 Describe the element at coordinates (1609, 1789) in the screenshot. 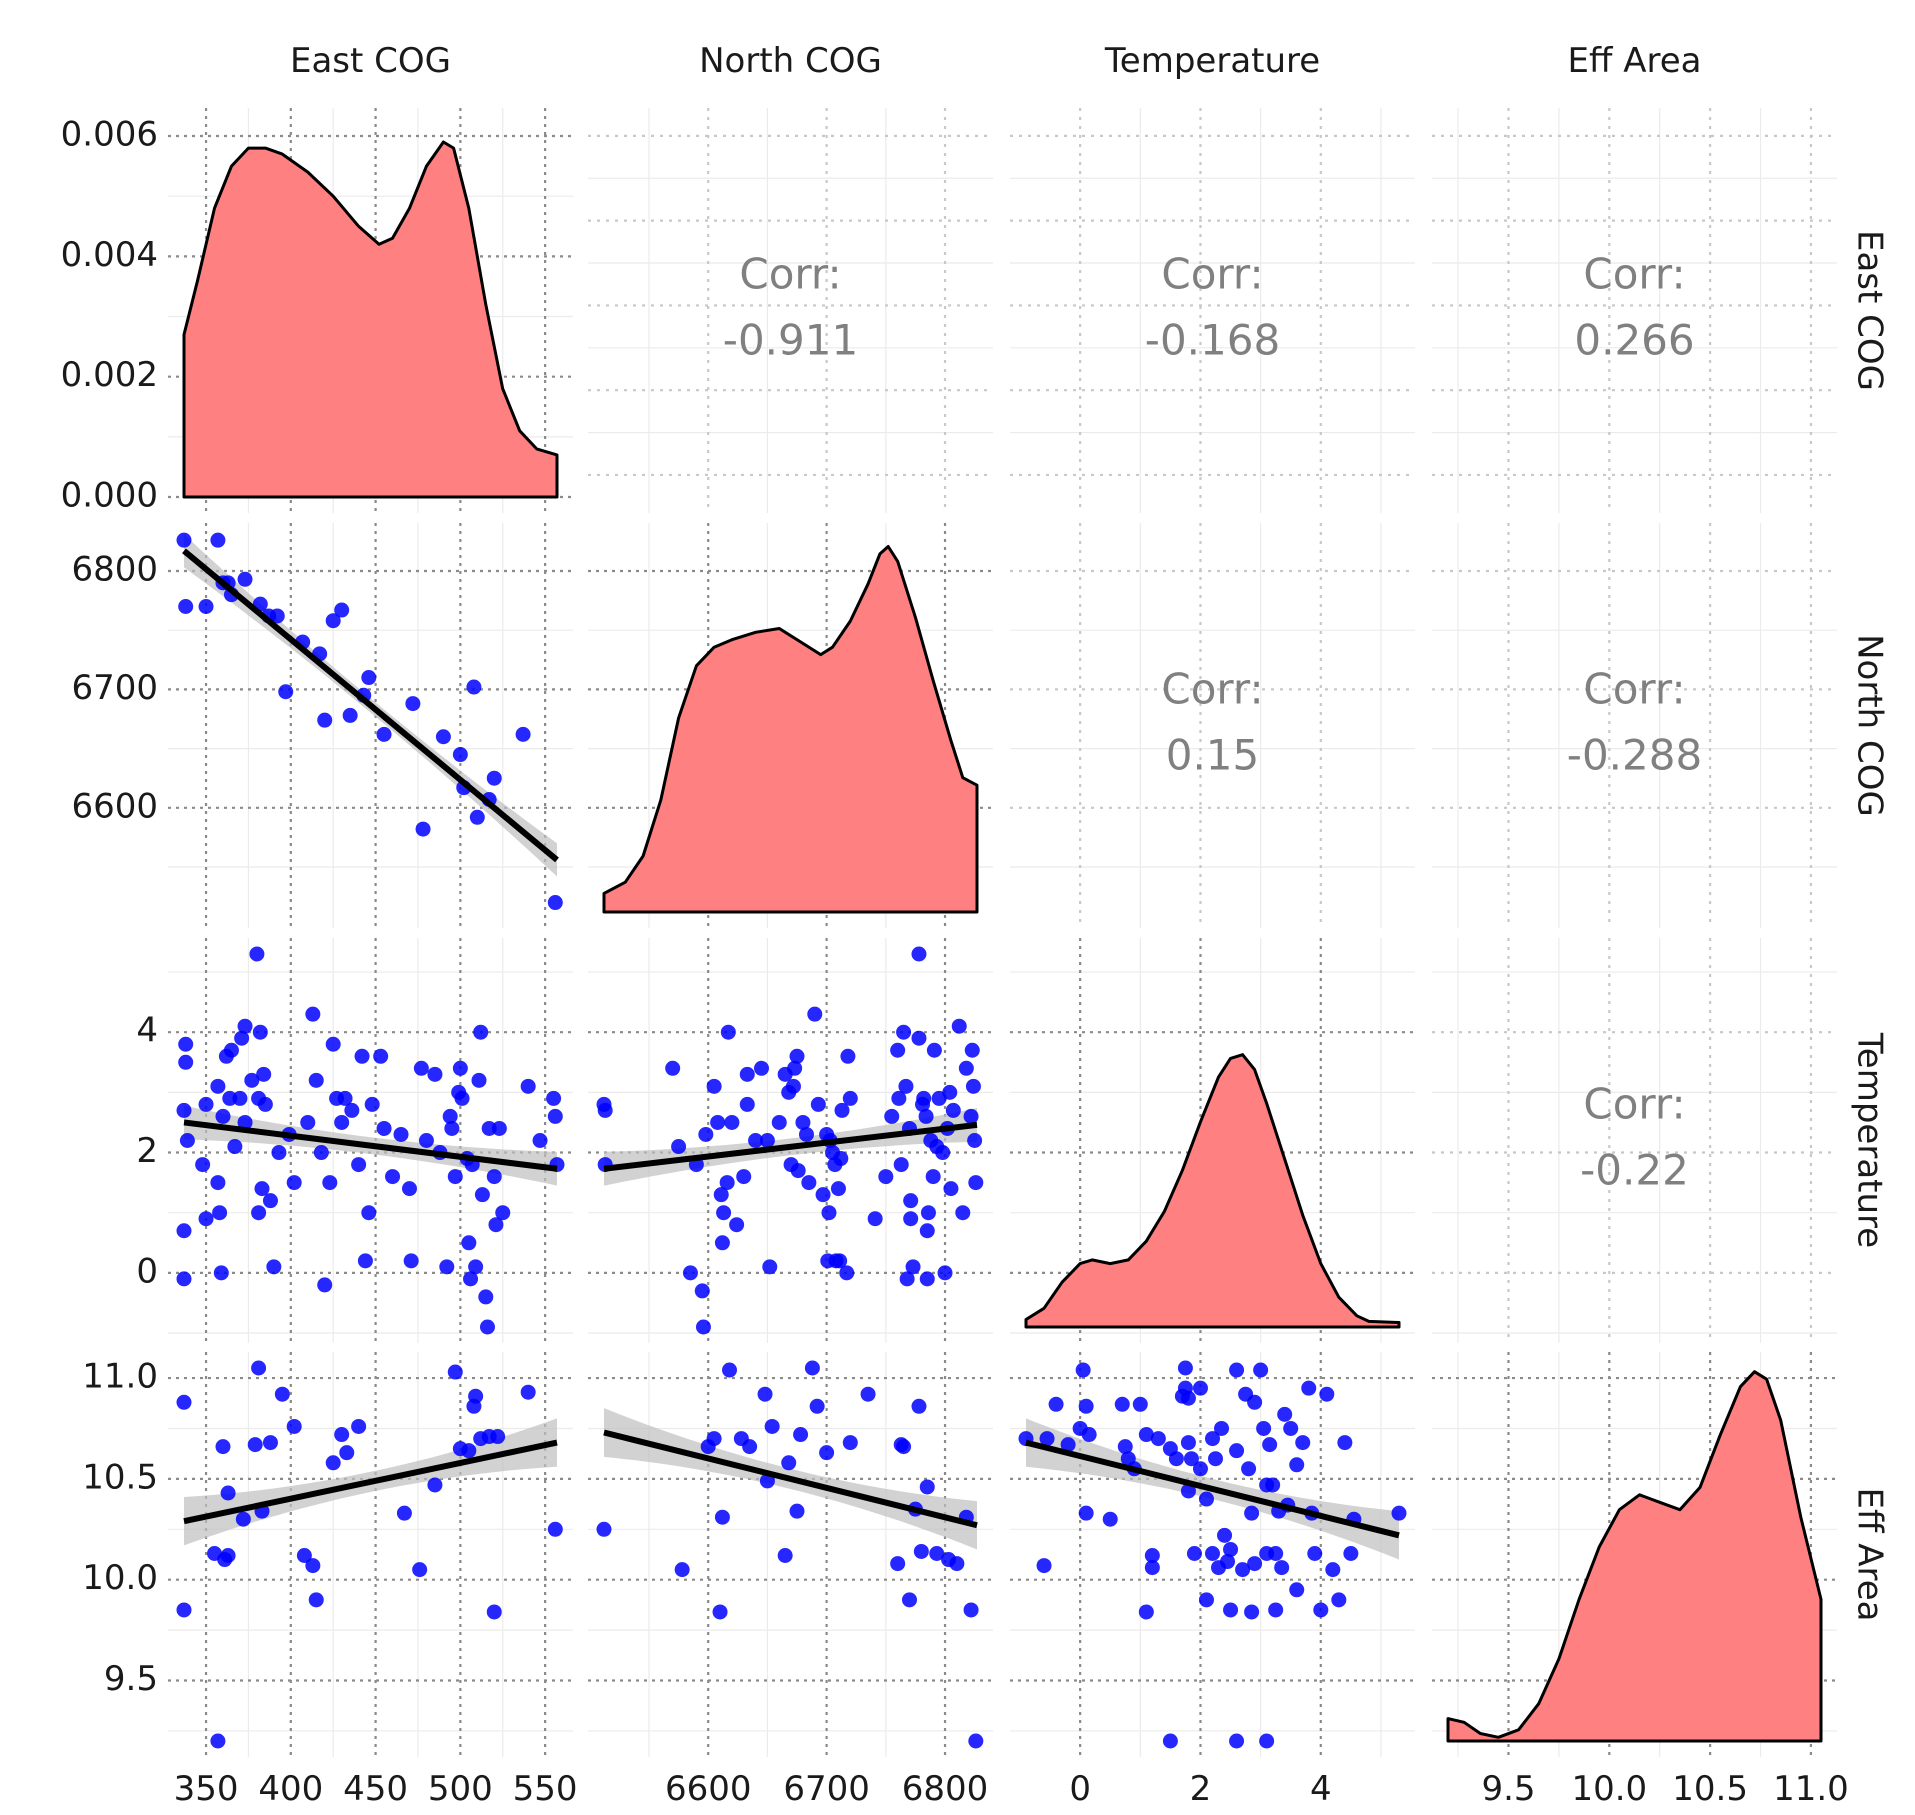

I see `x-tick-label: 10.0` at that location.